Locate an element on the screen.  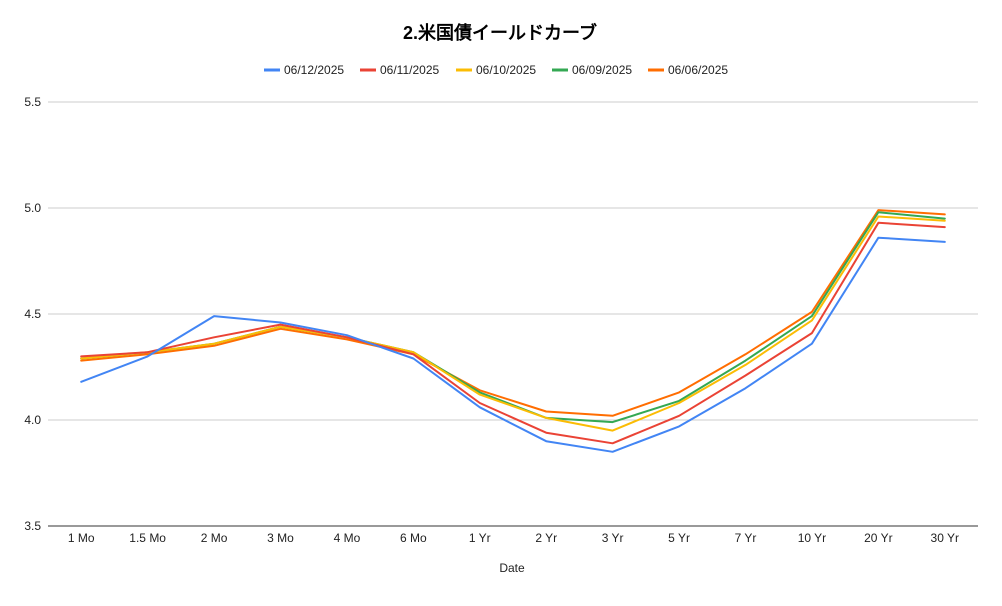
legend-item-06-11-2025: 06/11/2025 is located at coordinates (399, 70).